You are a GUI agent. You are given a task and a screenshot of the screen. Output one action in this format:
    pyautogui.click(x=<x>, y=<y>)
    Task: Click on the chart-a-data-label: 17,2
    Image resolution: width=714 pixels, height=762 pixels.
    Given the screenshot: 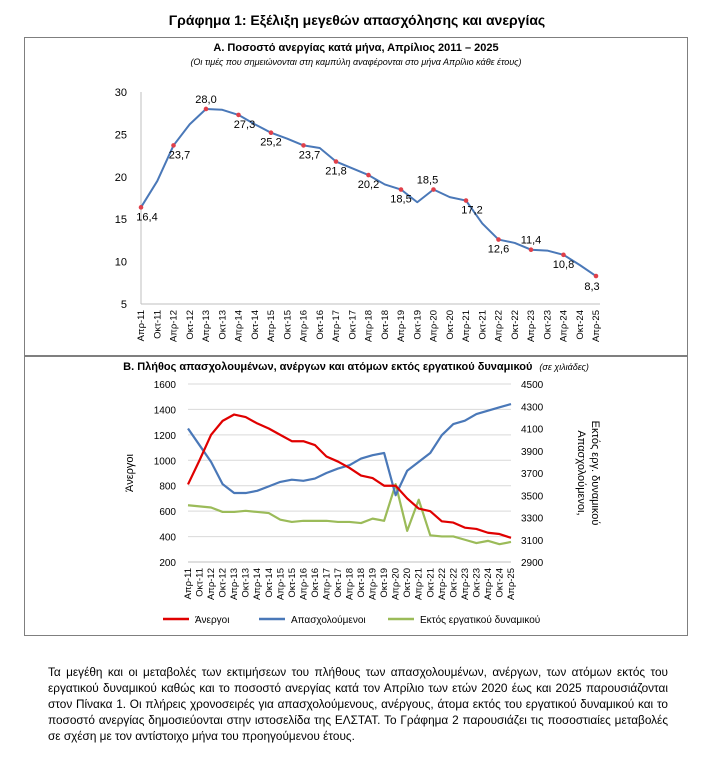 What is the action you would take?
    pyautogui.click(x=471, y=211)
    